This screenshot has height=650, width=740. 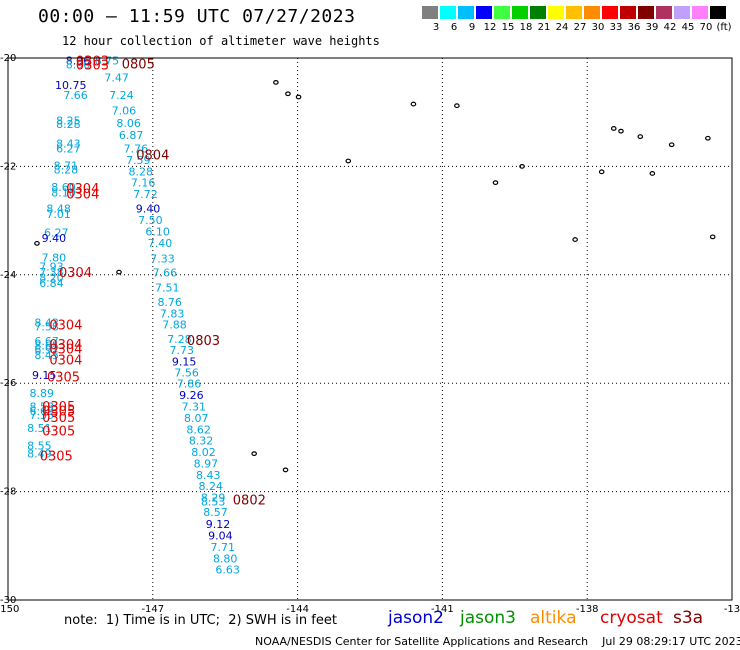 I want to click on wave-height-label: 6.10, so click(x=157, y=231).